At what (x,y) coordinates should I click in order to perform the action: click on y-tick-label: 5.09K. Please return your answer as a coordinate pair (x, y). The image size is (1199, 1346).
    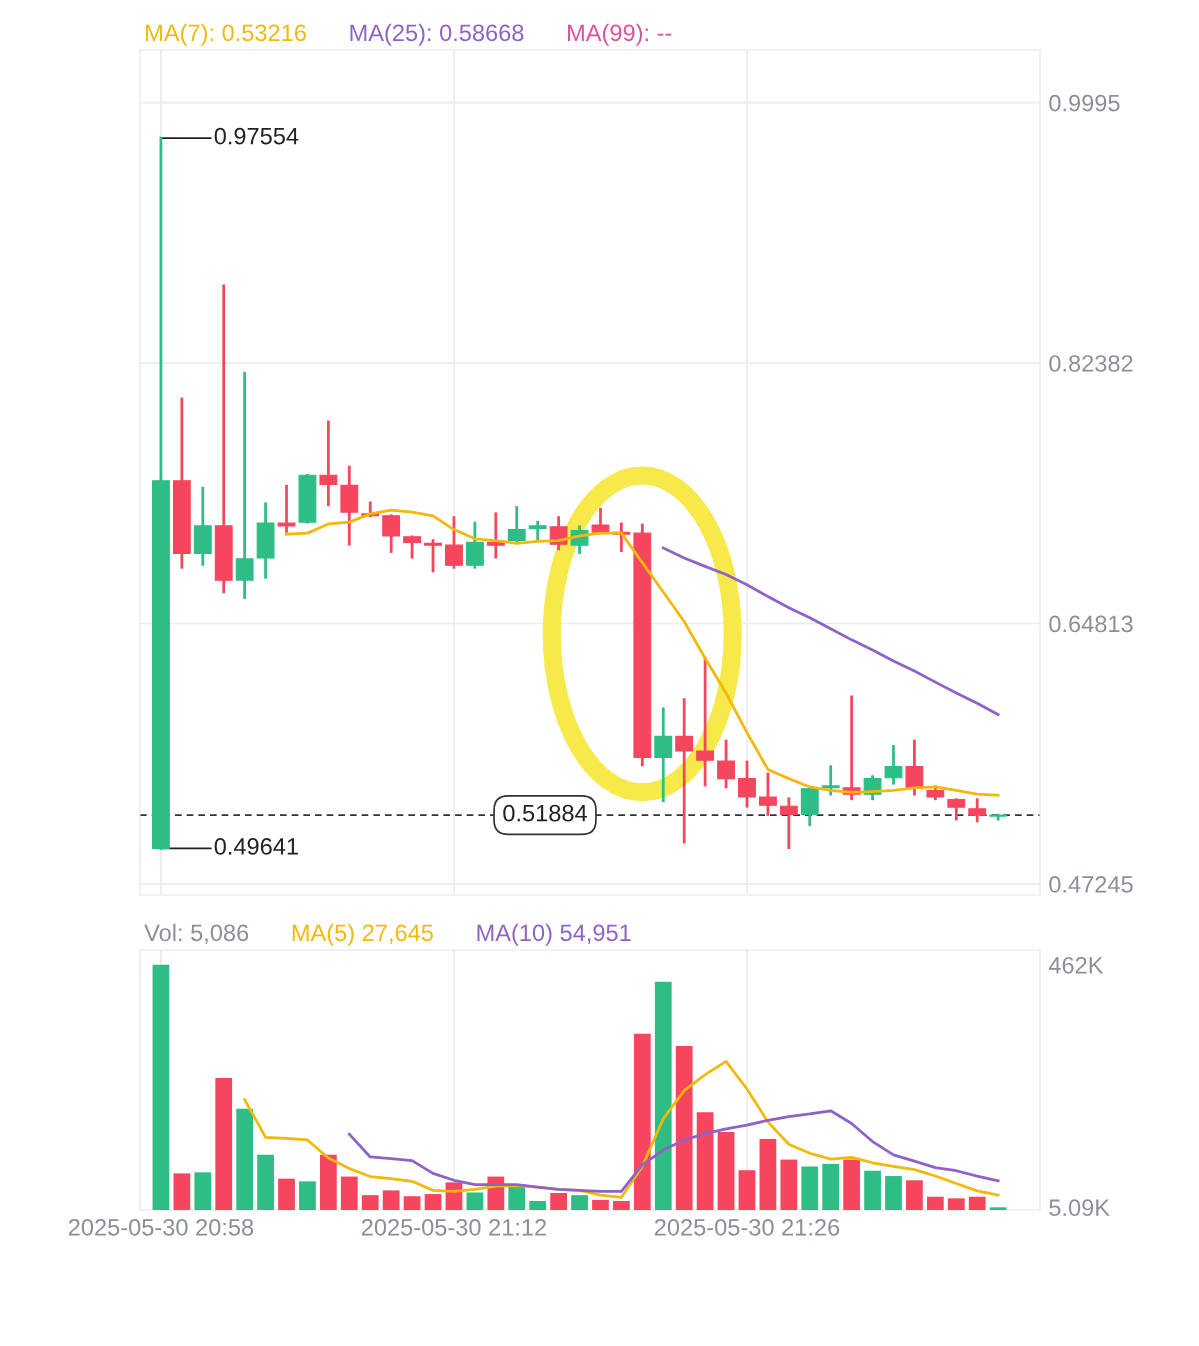
    Looking at the image, I should click on (1079, 1208).